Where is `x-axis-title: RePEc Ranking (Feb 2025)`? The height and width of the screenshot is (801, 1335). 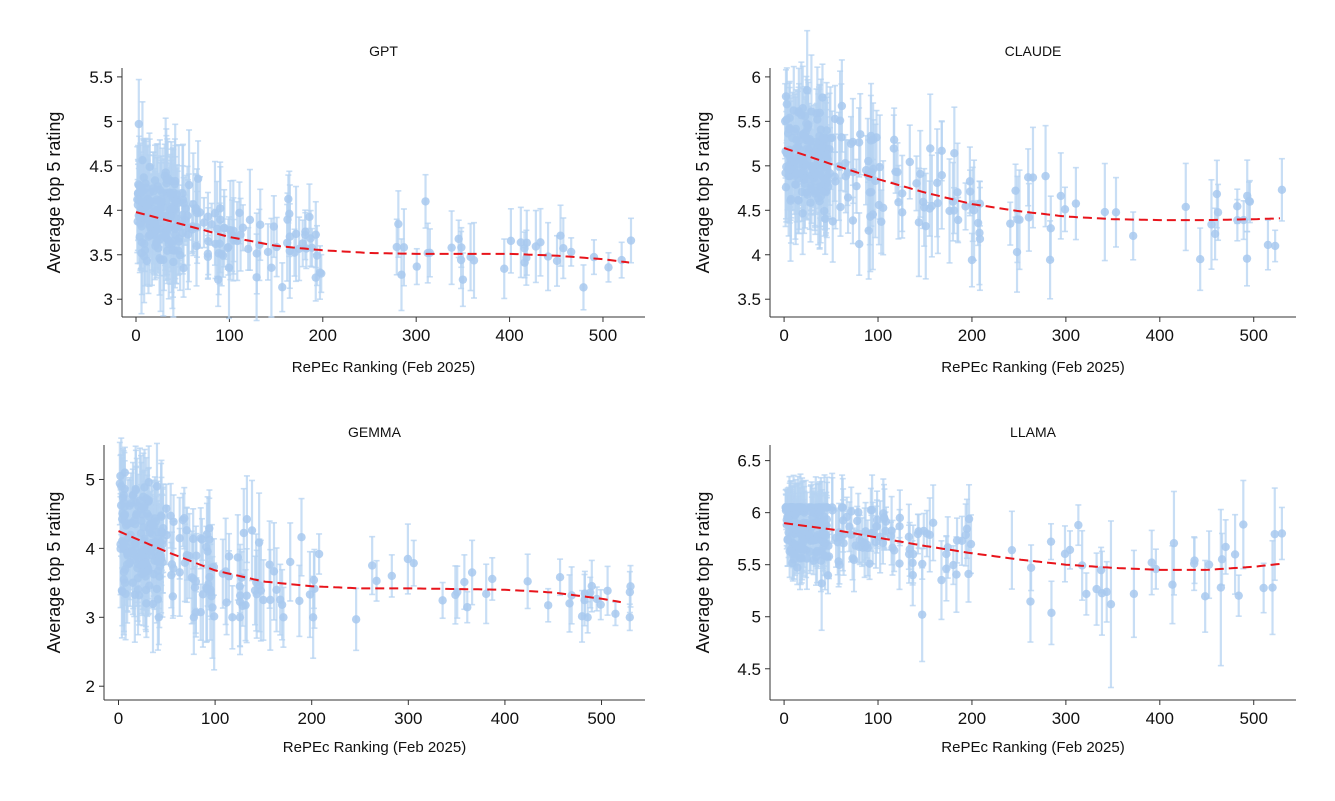
x-axis-title: RePEc Ranking (Feb 2025) is located at coordinates (374, 747).